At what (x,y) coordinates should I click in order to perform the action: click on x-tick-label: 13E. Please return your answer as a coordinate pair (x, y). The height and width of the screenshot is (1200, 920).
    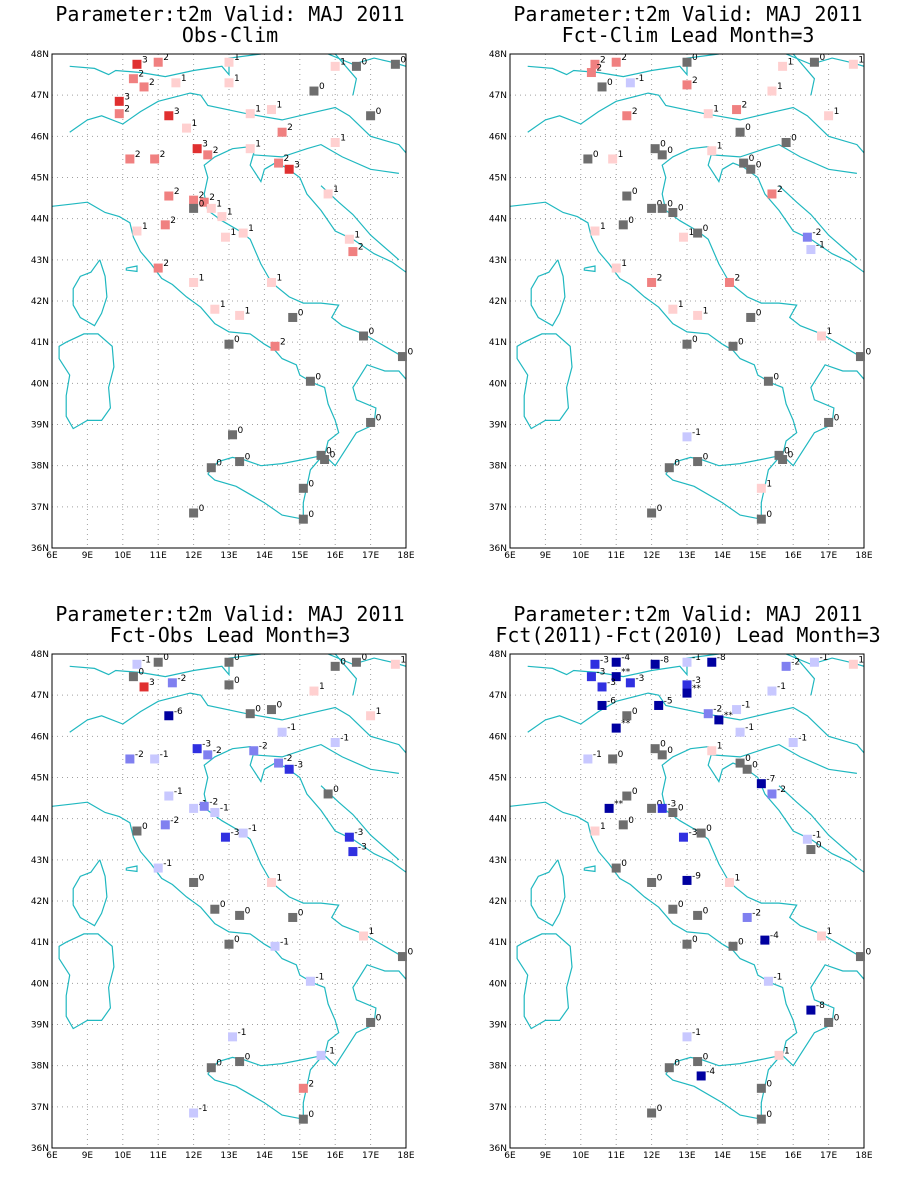
    Looking at the image, I should click on (228, 556).